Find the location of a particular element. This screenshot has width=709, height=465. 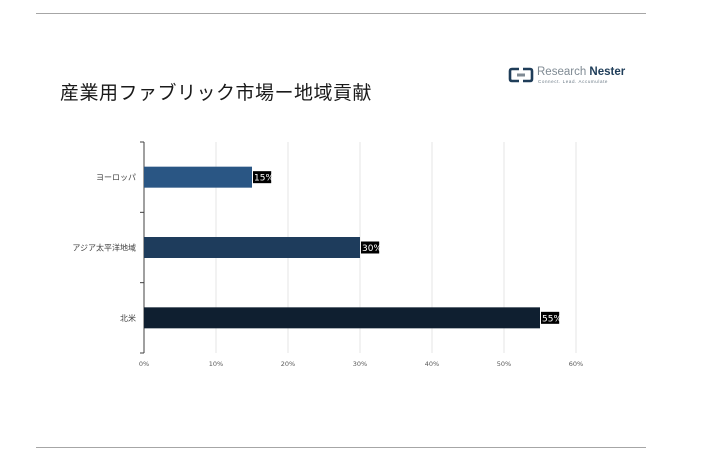

logo-mark-icon is located at coordinates (521, 75).